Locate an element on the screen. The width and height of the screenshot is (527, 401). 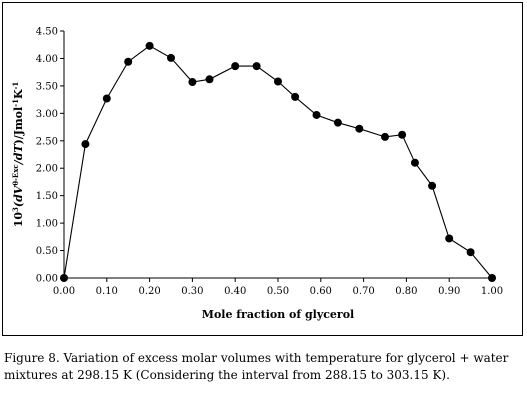
y-title-part: )/Jmol is located at coordinates (18, 126).